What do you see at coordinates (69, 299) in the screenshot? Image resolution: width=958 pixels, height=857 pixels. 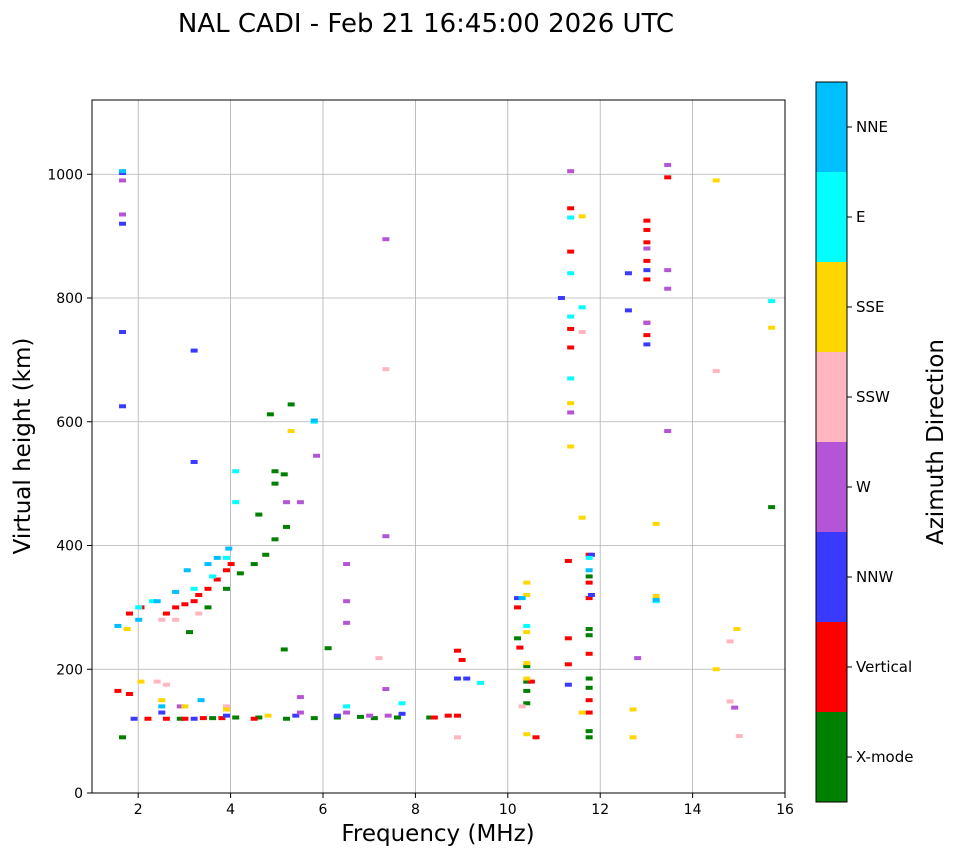 I see `y-tick-label: 800` at bounding box center [69, 299].